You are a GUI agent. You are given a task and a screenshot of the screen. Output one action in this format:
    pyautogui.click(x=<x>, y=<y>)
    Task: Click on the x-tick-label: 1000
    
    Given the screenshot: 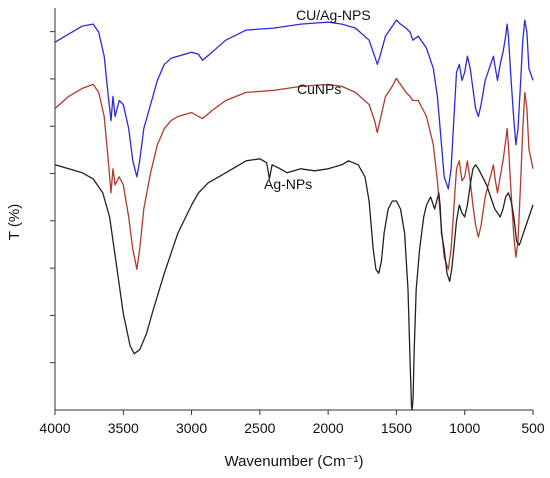 What is the action you would take?
    pyautogui.click(x=464, y=428)
    